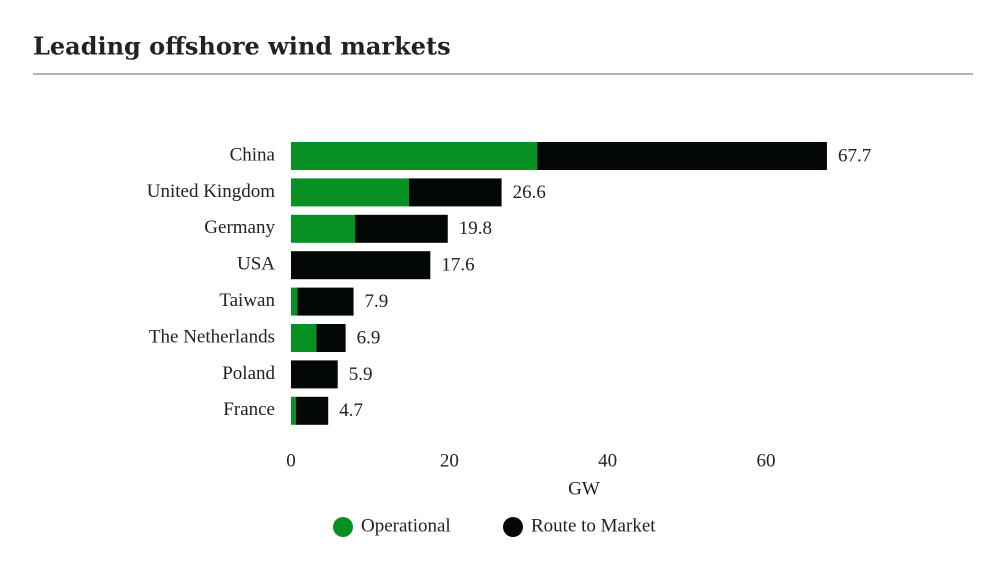  What do you see at coordinates (211, 191) in the screenshot?
I see `category-label: United Kingdom` at bounding box center [211, 191].